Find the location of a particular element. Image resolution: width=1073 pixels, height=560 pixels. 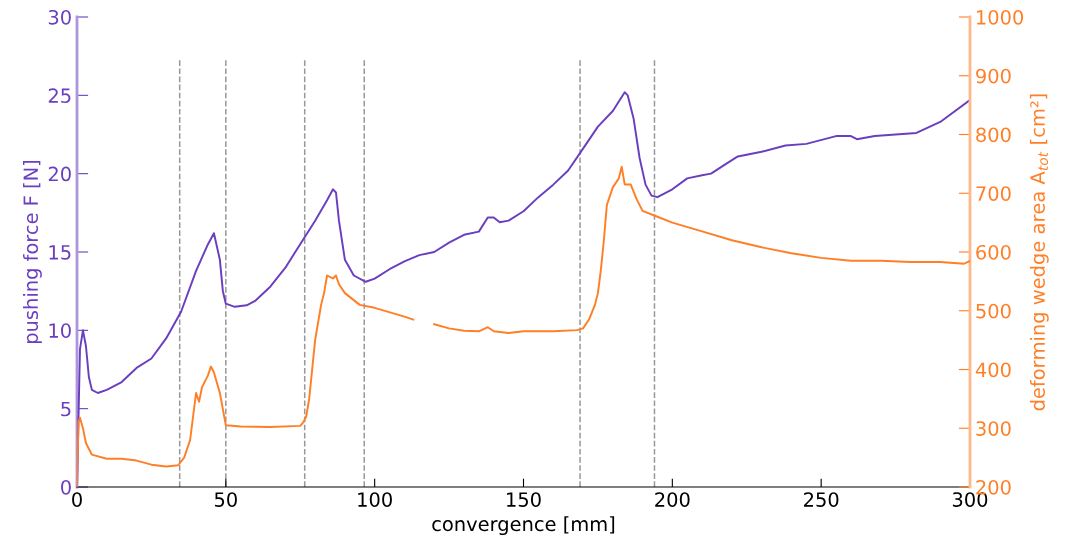

y2-tick-label: 400 is located at coordinates (993, 370).